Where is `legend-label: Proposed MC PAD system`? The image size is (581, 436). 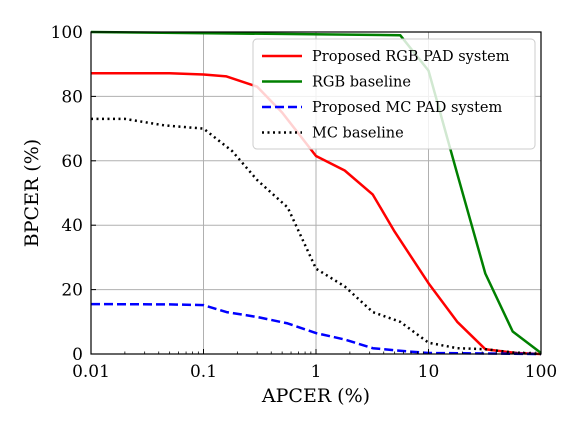
legend-label: Proposed MC PAD system is located at coordinates (407, 108).